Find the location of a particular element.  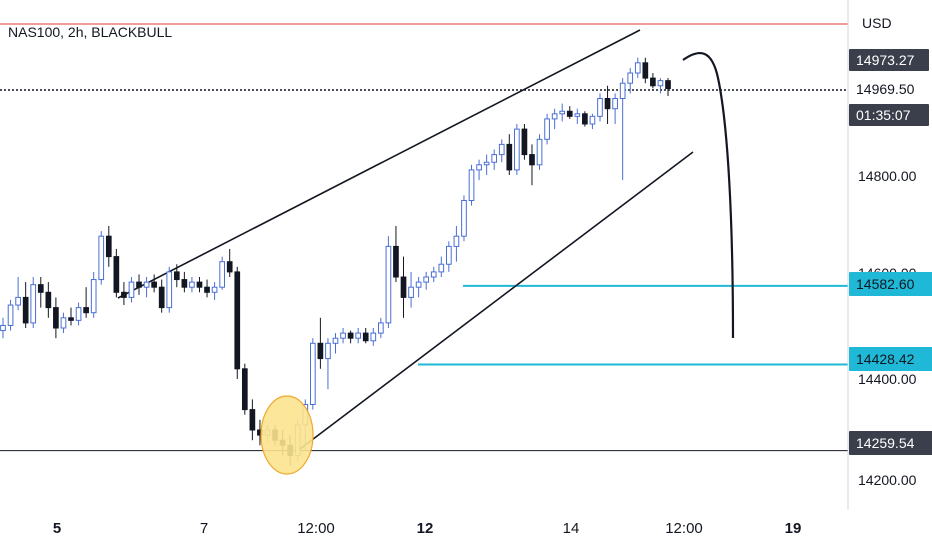

time-tick-label: 5 is located at coordinates (57, 528).